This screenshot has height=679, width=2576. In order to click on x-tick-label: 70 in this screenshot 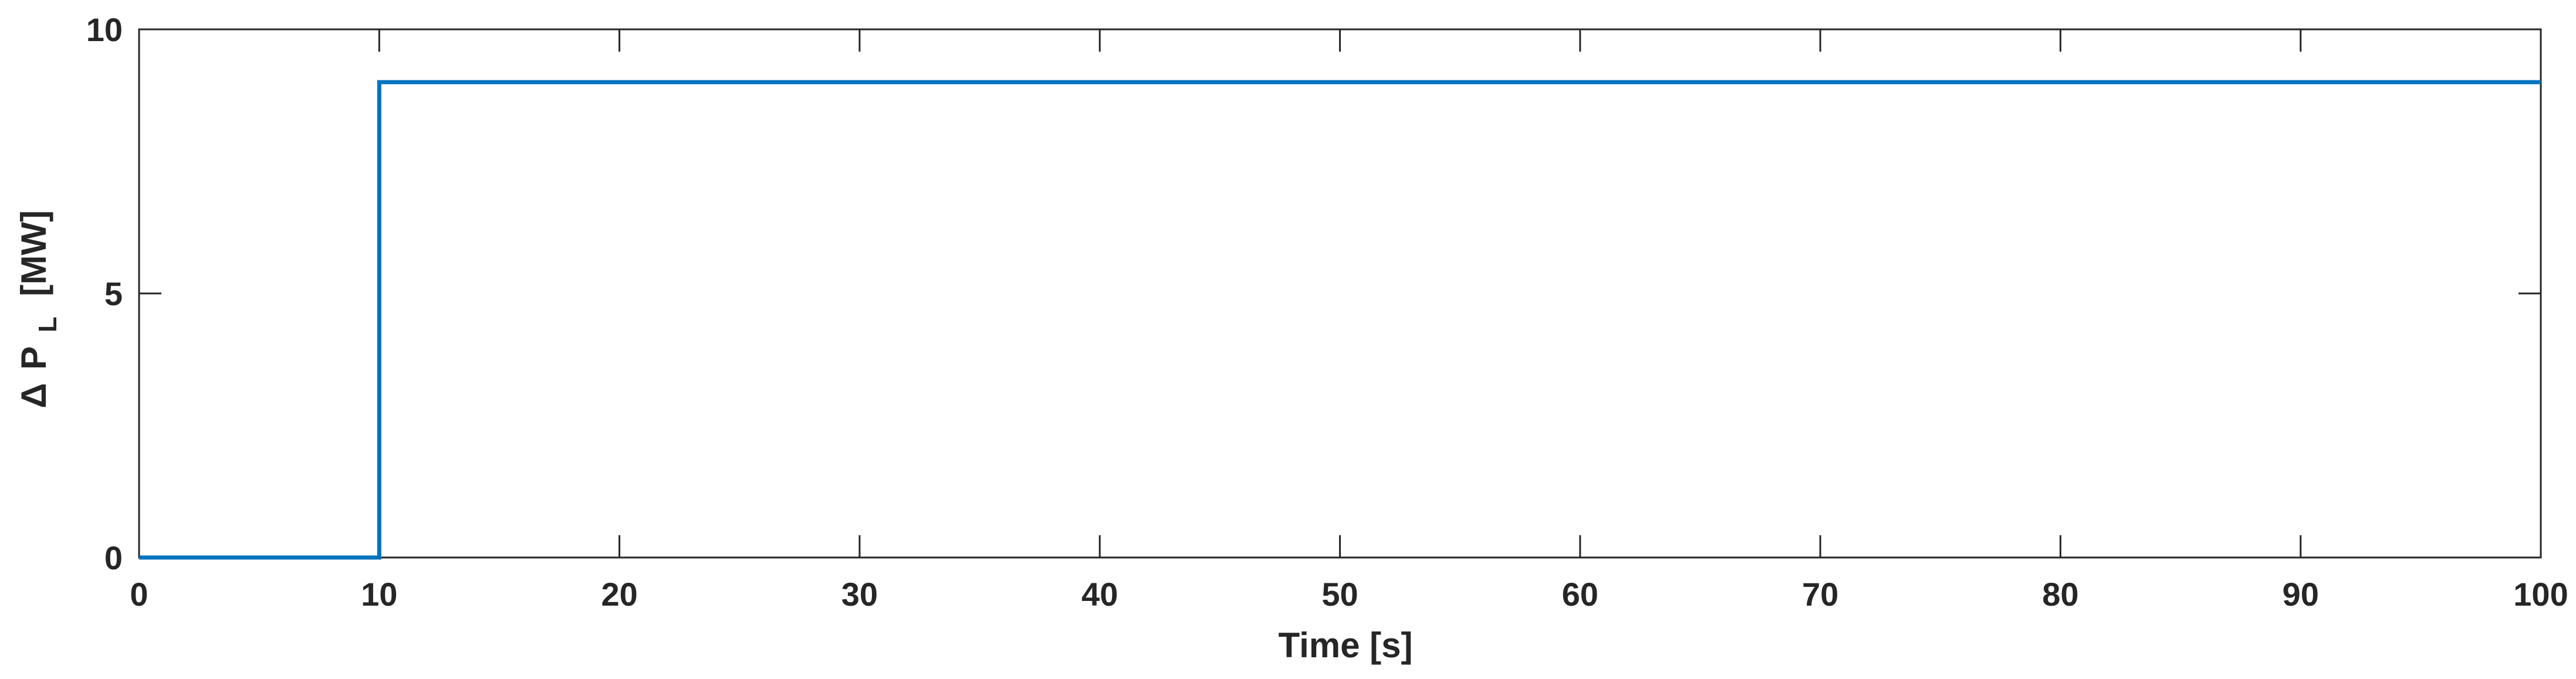, I will do `click(1820, 594)`.